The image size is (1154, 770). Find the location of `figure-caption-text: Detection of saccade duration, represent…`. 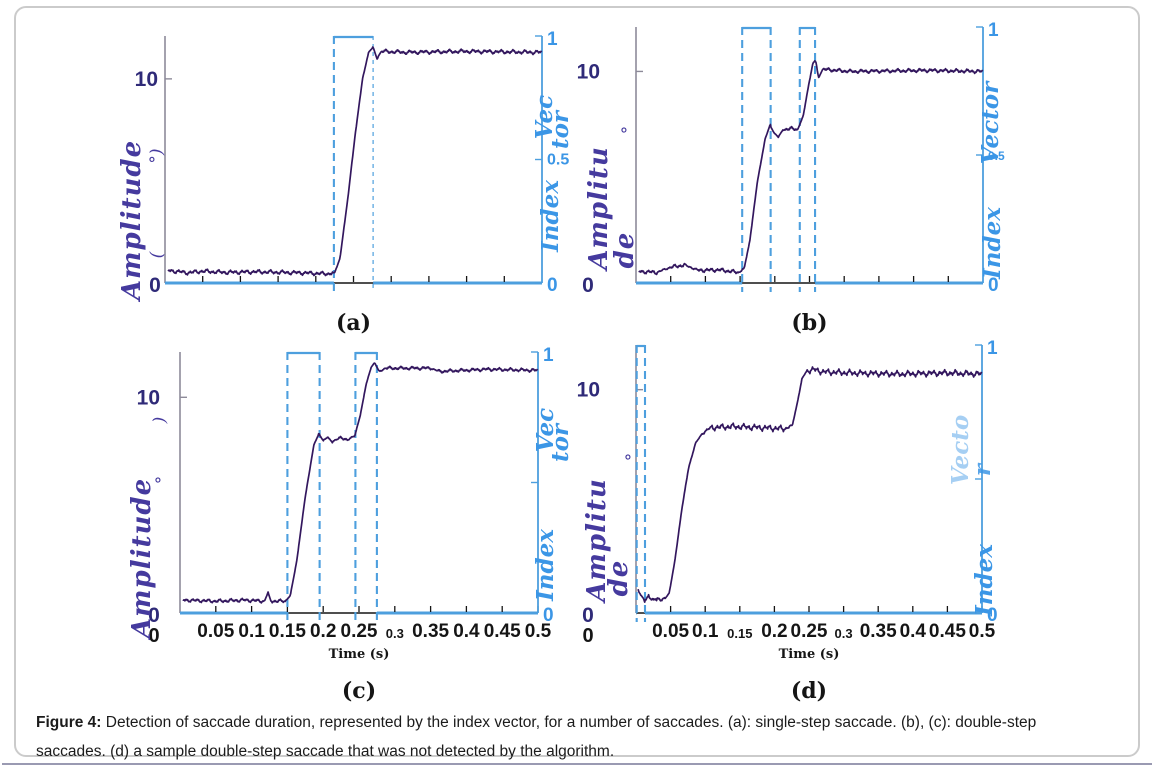

figure-caption-text: Detection of saccade duration, represent… is located at coordinates (536, 737).